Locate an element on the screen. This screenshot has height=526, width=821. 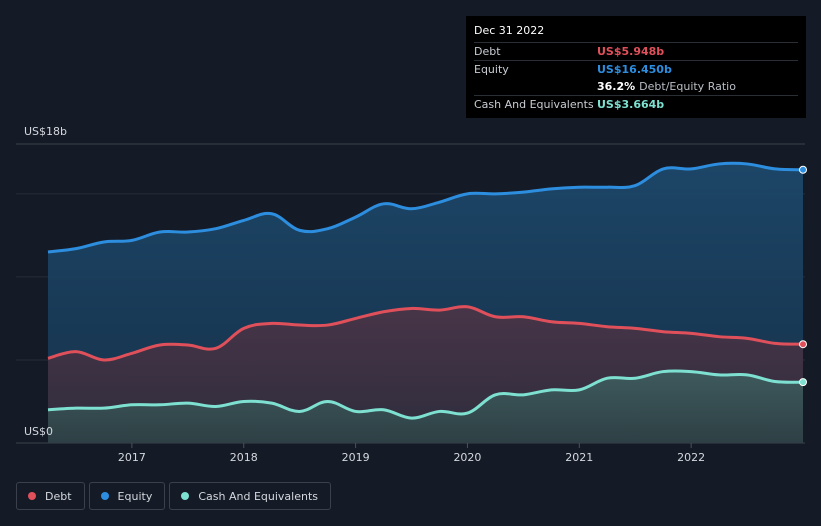
tooltip-cash-label: Cash And Equivalents is located at coordinates (534, 104).